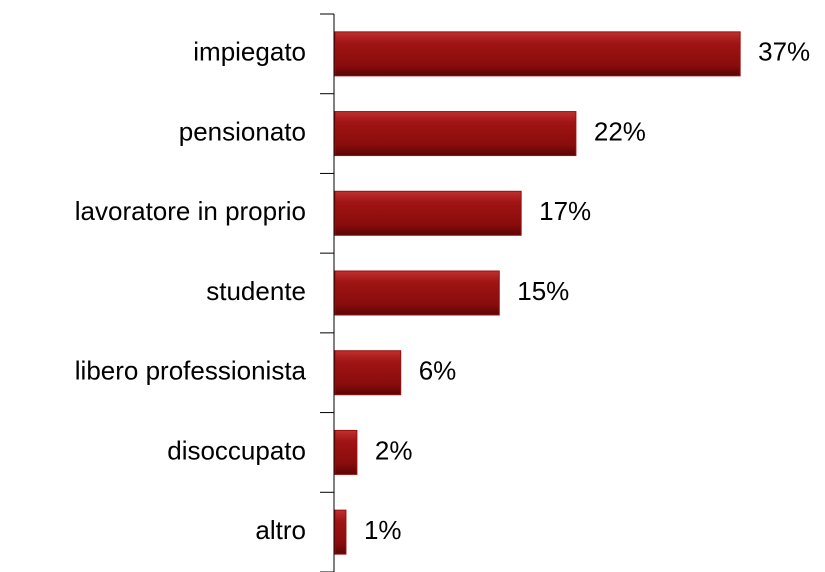  I want to click on category-label: libero professionista, so click(191, 371).